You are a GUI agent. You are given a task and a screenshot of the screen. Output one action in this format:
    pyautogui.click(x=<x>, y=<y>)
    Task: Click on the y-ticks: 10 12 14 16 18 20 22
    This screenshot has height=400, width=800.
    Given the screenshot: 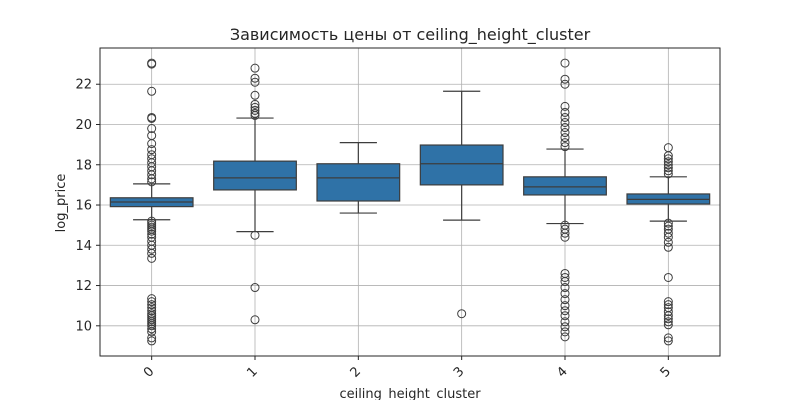 What is the action you would take?
    pyautogui.click(x=87, y=206)
    